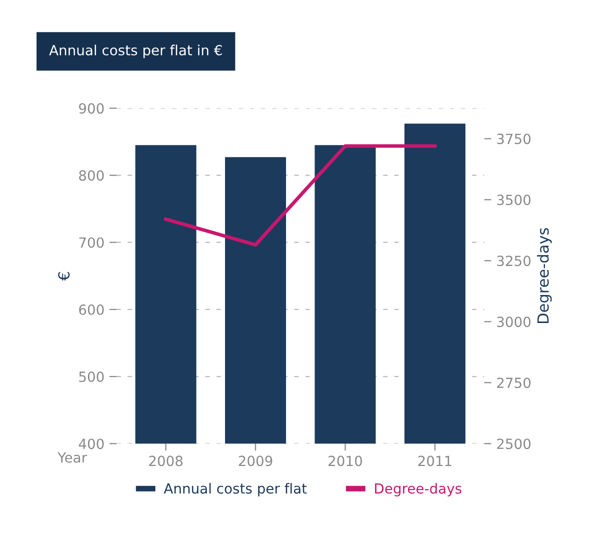  I want to click on y2-tick-label: 3500, so click(513, 200).